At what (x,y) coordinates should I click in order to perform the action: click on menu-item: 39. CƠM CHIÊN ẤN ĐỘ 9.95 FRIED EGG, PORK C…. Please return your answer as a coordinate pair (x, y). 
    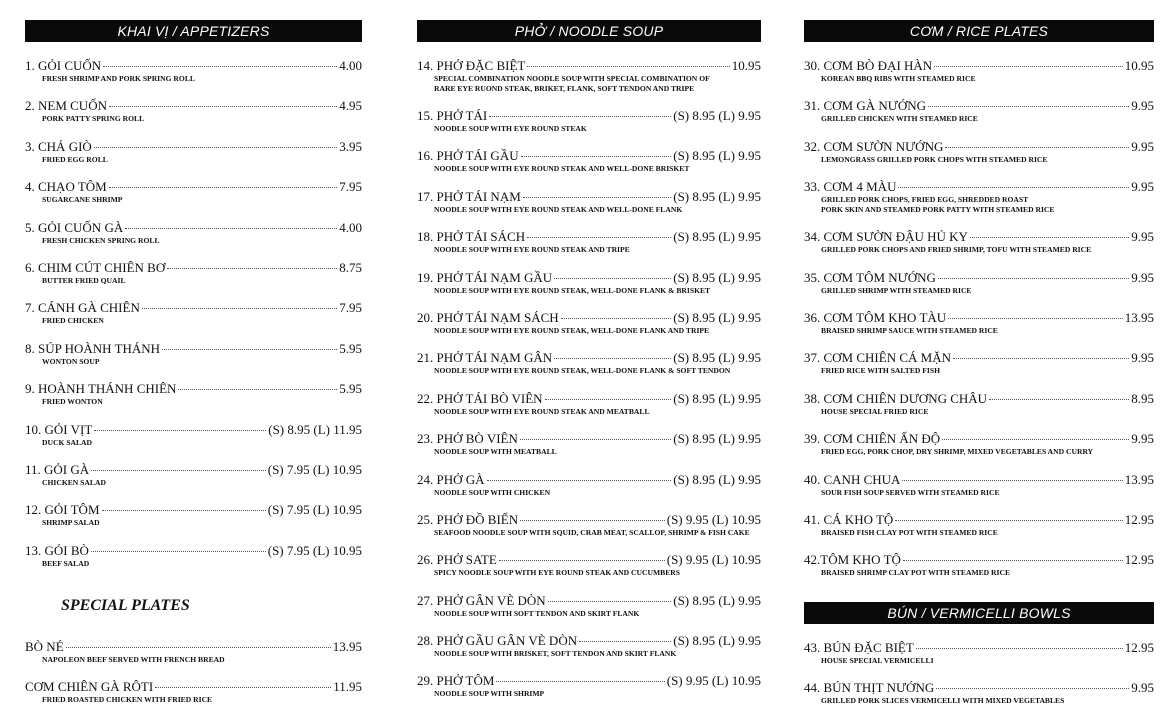
    Looking at the image, I should click on (979, 451).